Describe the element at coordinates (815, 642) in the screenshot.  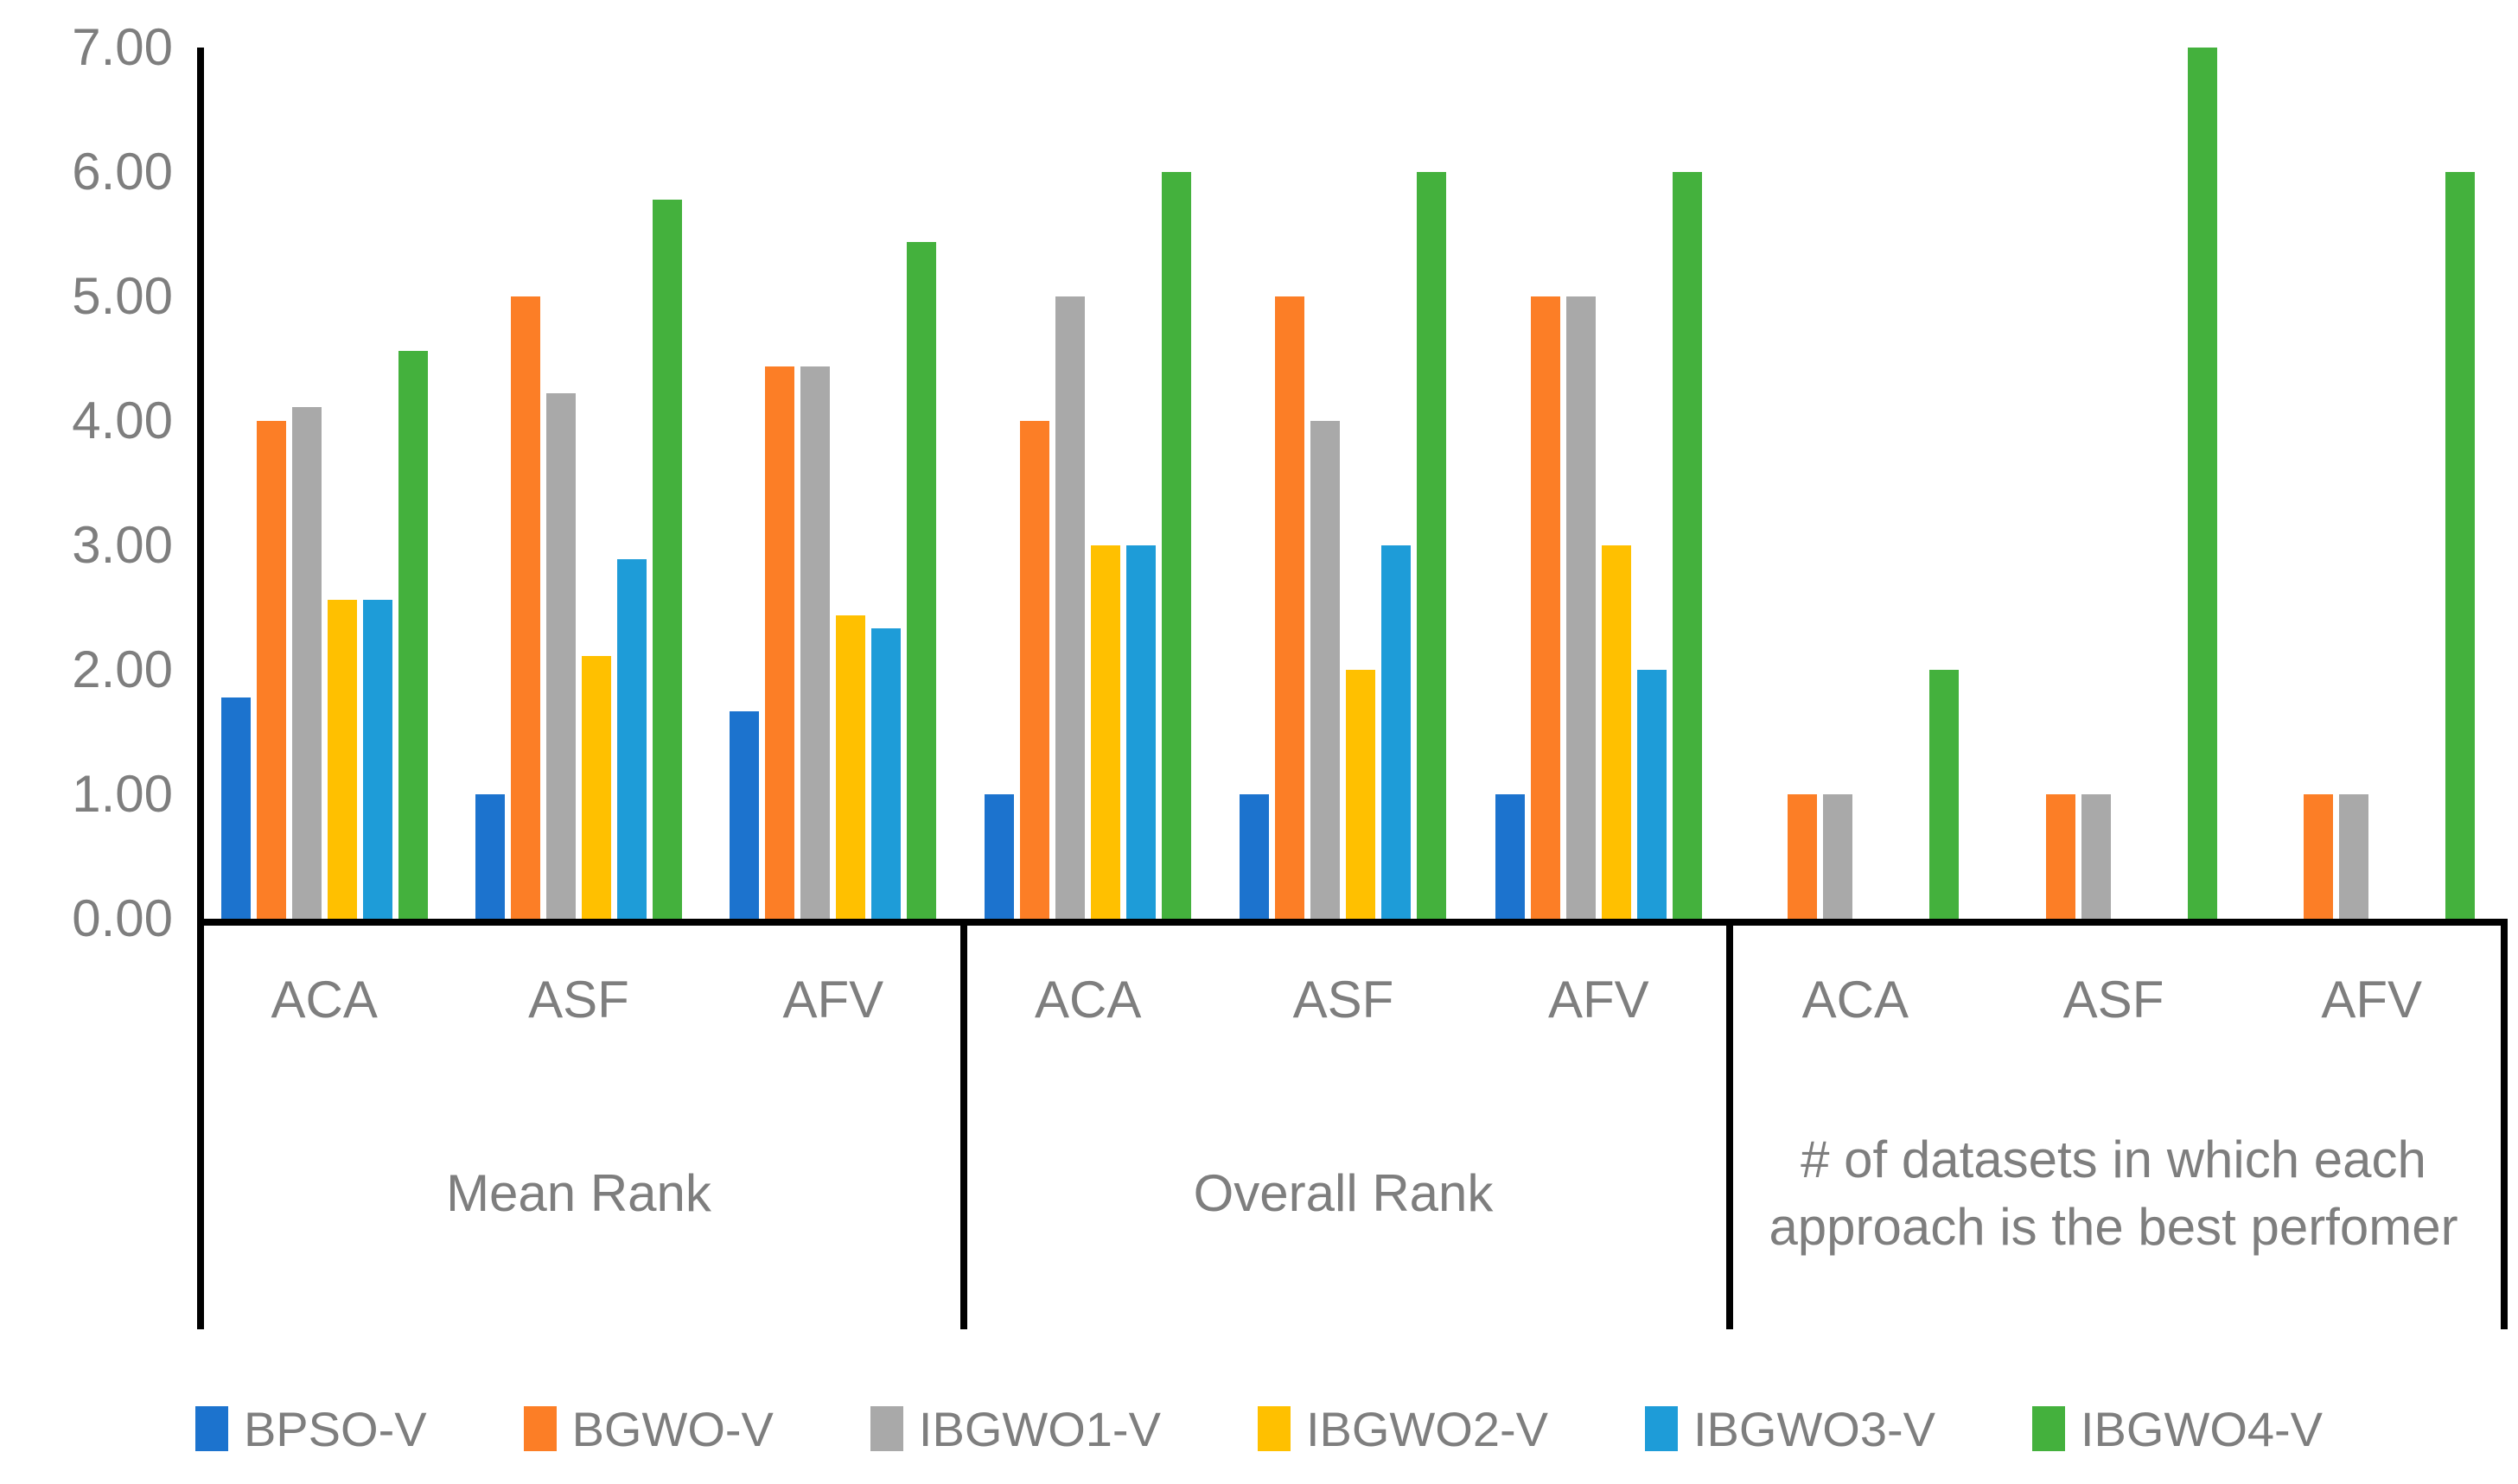
I see `bar-ibgwo1-v-afv` at that location.